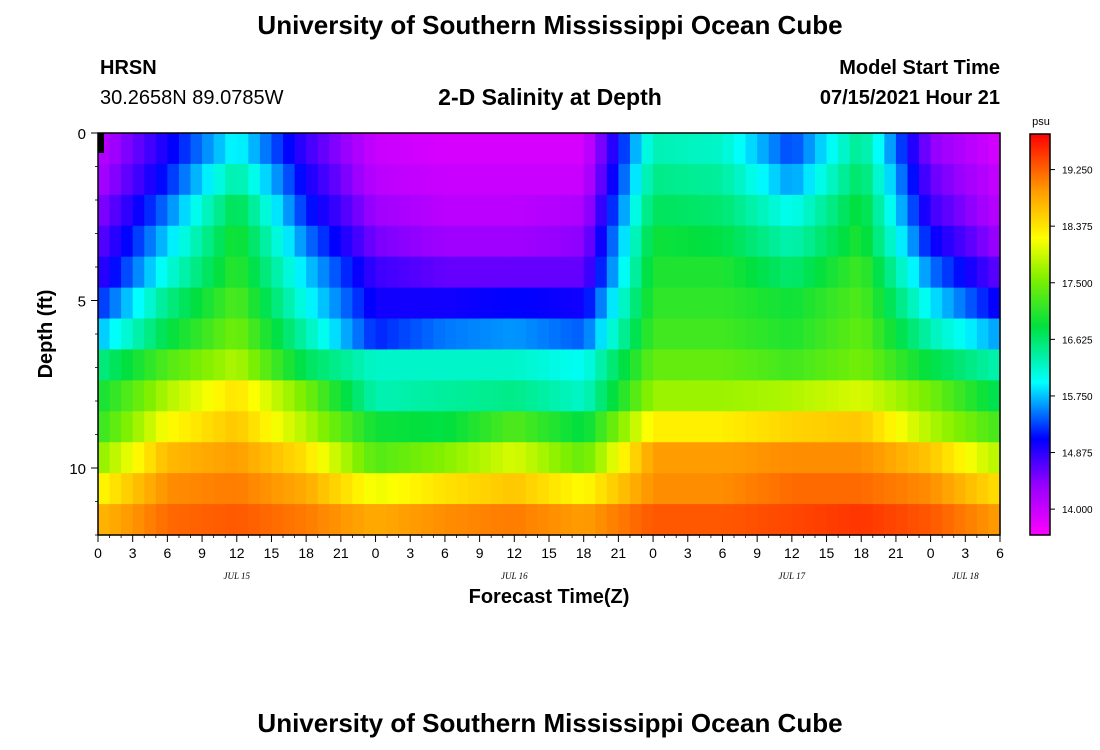 The width and height of the screenshot is (1100, 750). What do you see at coordinates (480, 553) in the screenshot?
I see `x-tick-label: 9` at bounding box center [480, 553].